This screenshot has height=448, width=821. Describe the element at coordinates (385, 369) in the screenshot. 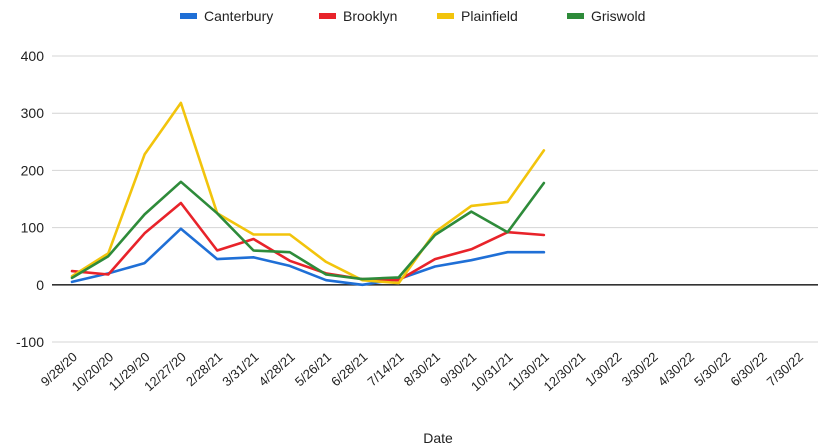

I see `x-tick-label: 7/14/21` at that location.